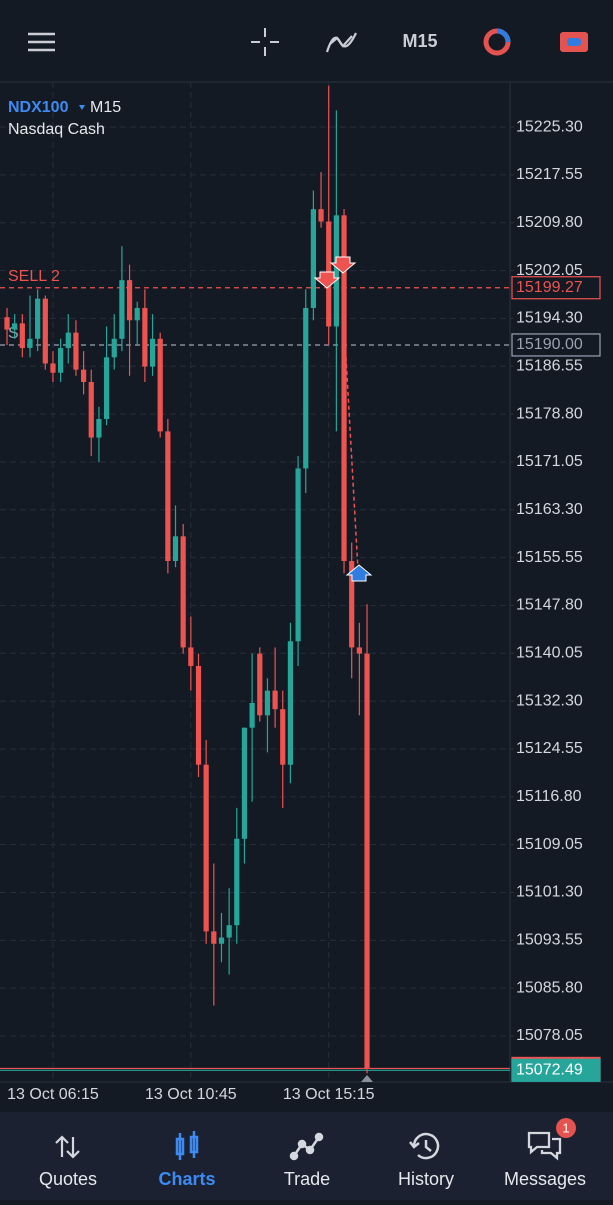 The image size is (613, 1205). I want to click on price-box-label: 15072.49, so click(549, 1070).